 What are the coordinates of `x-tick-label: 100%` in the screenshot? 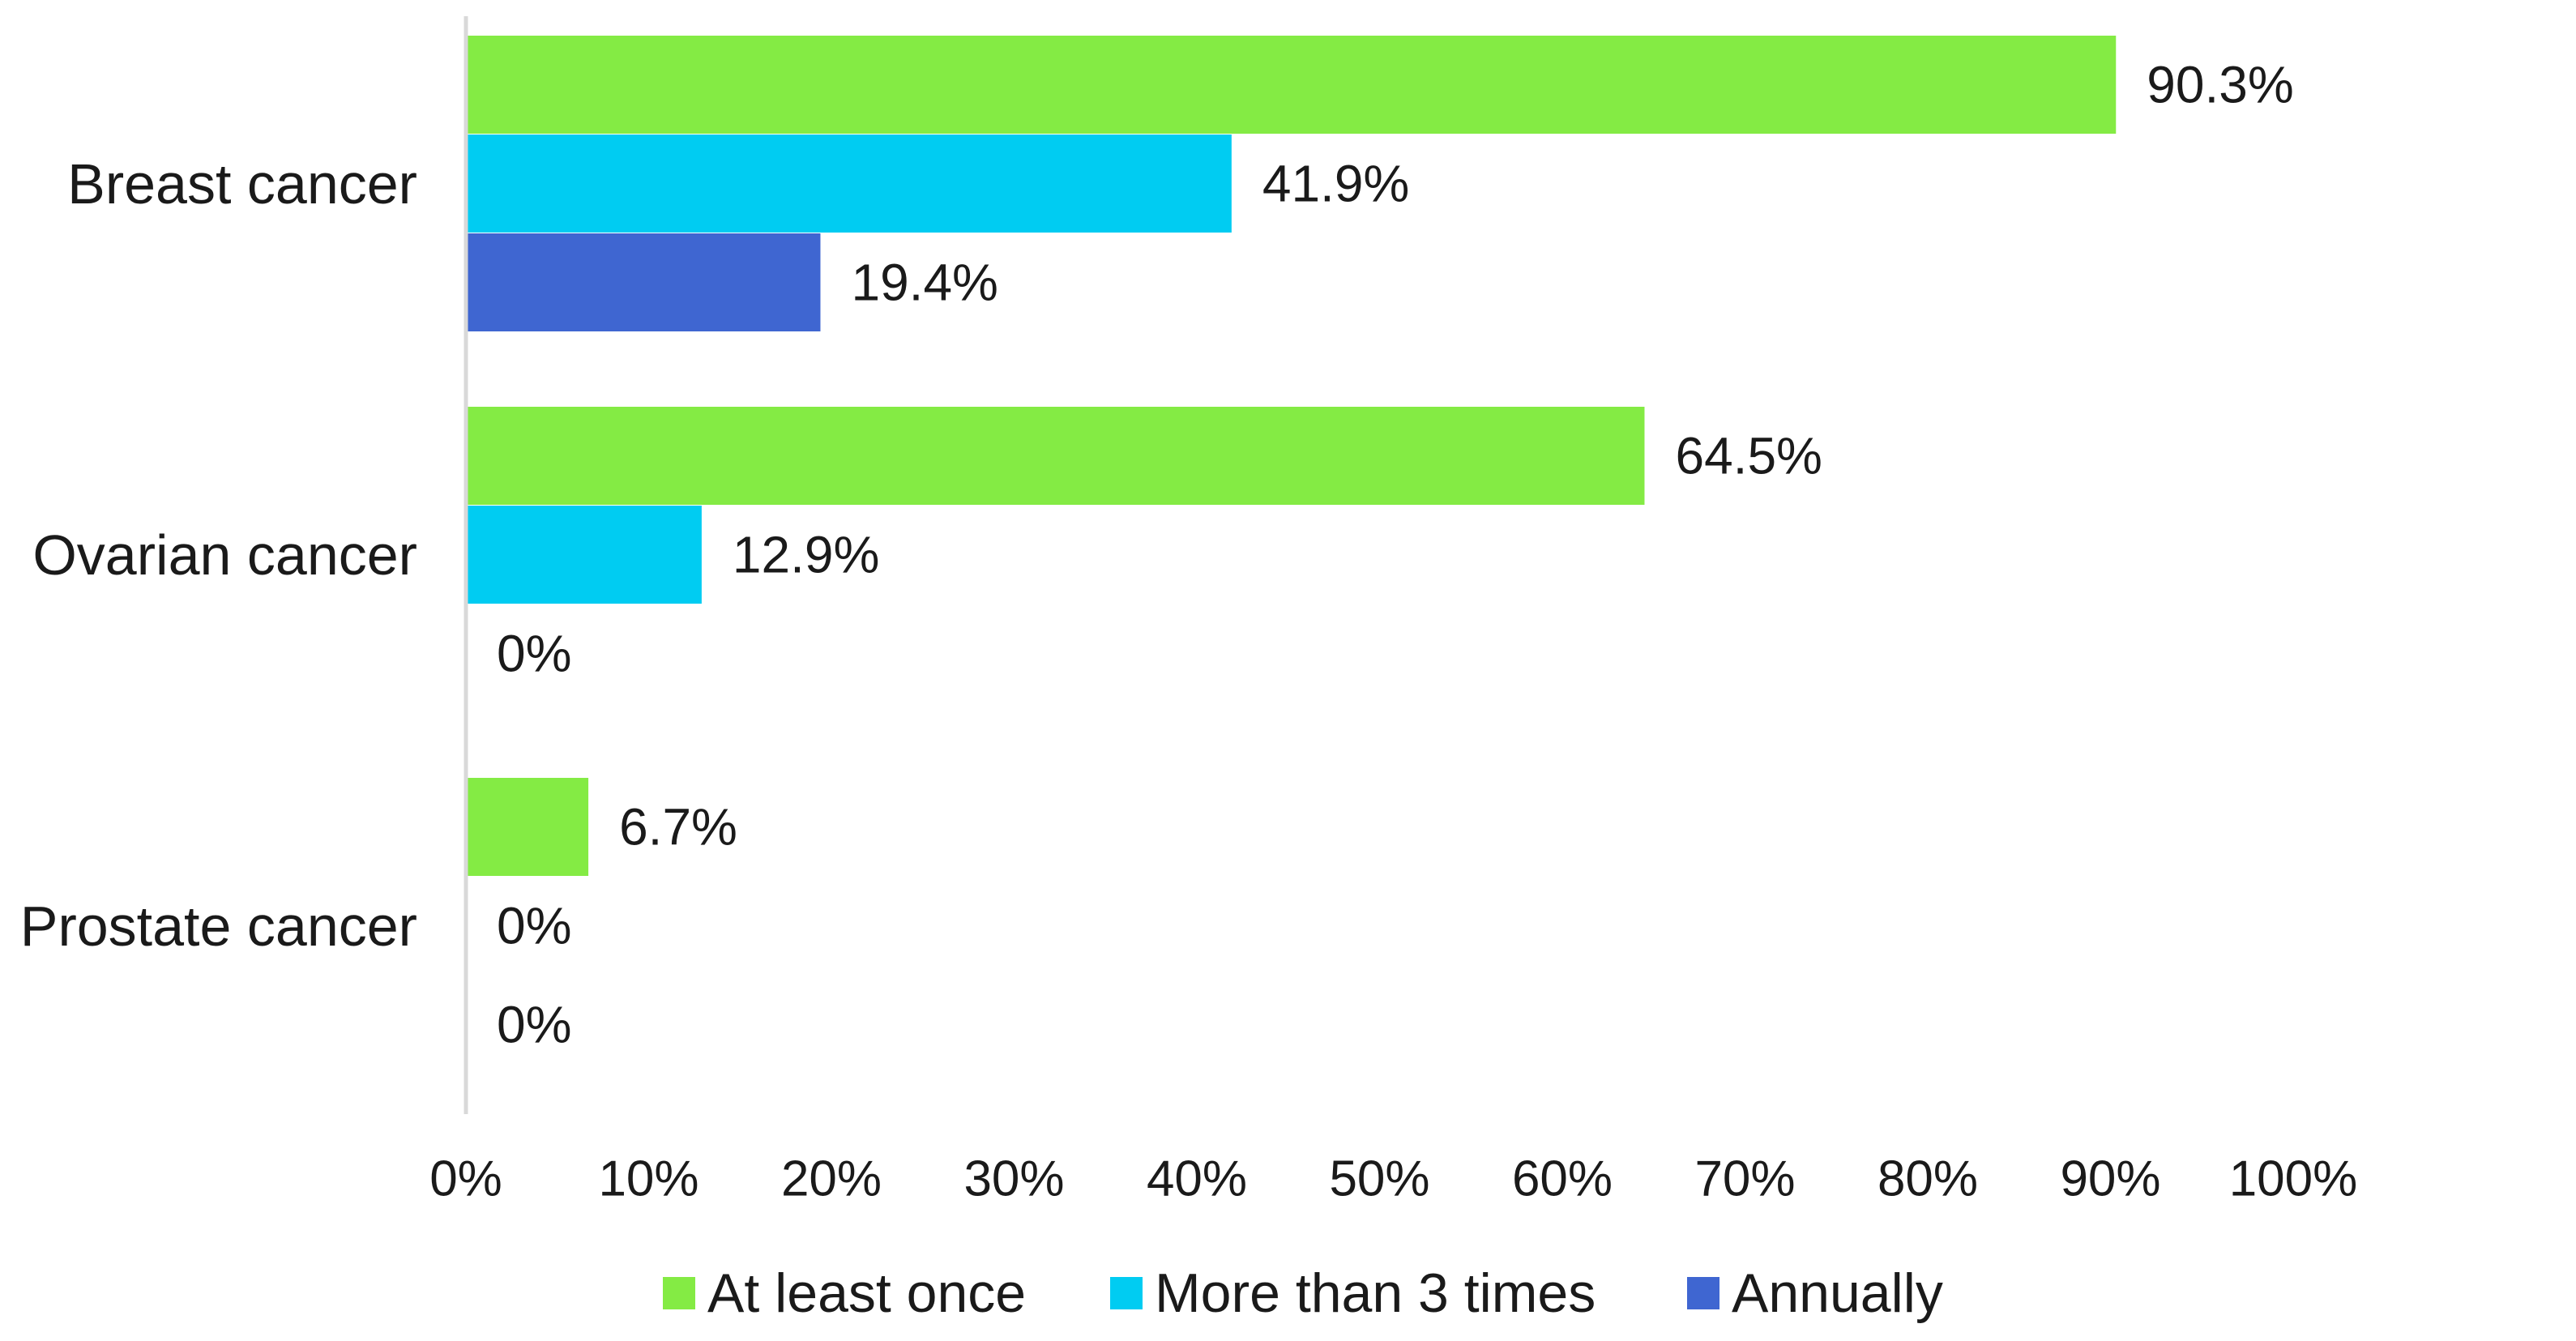 It's located at (2293, 1179).